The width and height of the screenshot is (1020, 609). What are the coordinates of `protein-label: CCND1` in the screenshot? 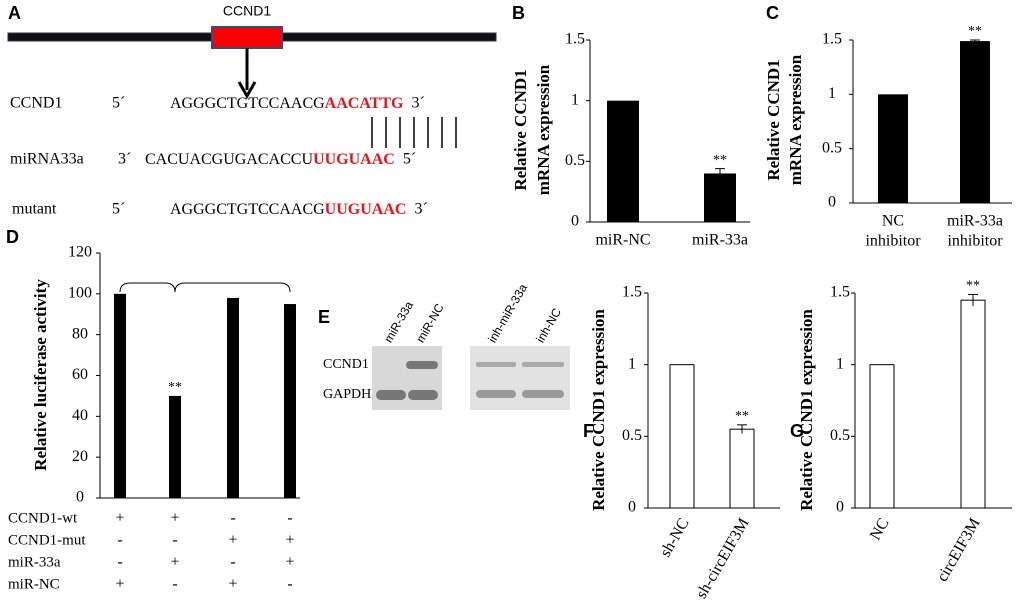 It's located at (346, 364).